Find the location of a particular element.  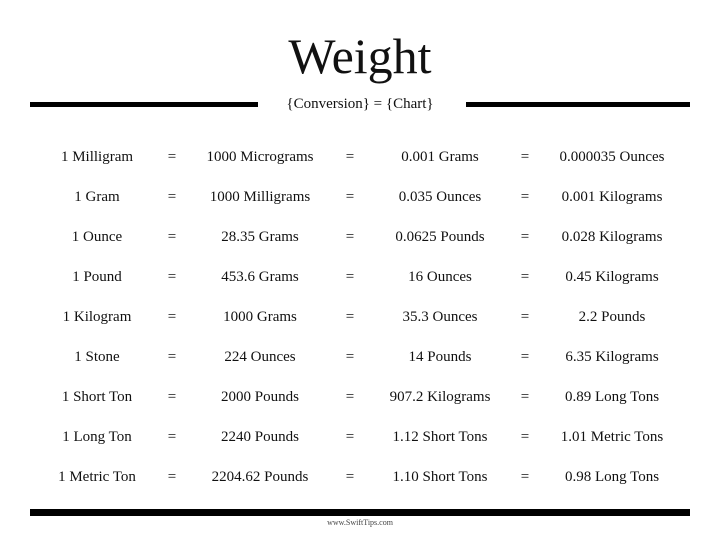

value-3: 1.01 Metric Tons is located at coordinates (612, 437).